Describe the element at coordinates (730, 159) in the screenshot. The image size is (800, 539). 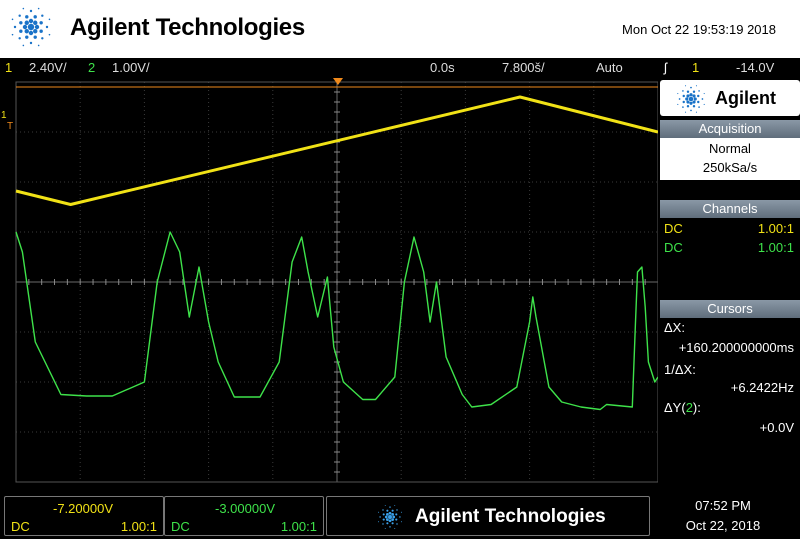
I see `acquisition-body: Normal 250kSa/s` at that location.